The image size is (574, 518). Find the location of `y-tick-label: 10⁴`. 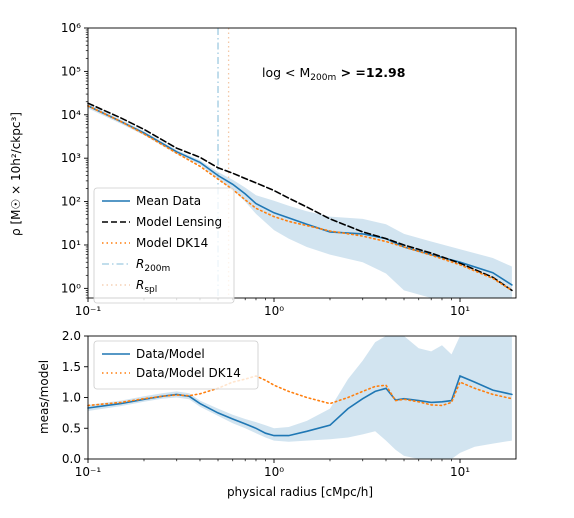

y-tick-label: 10⁴ is located at coordinates (71, 115).